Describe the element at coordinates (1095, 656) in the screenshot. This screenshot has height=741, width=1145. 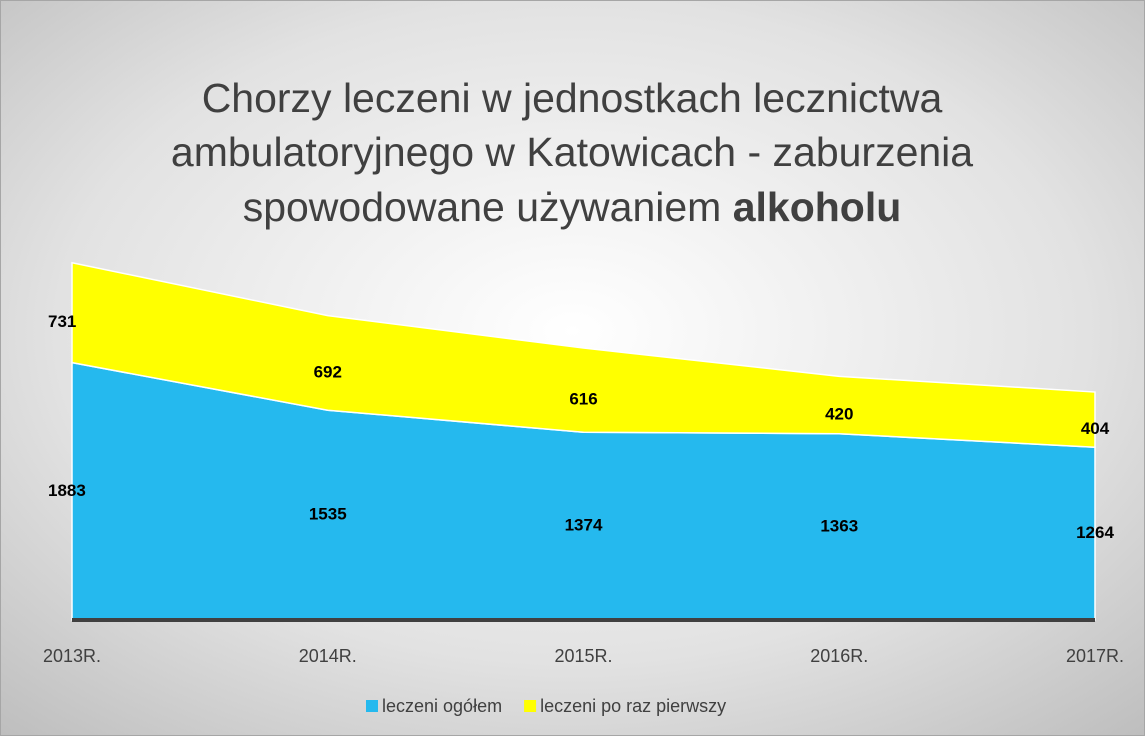
I see `x-tick-label: 2017R.` at that location.